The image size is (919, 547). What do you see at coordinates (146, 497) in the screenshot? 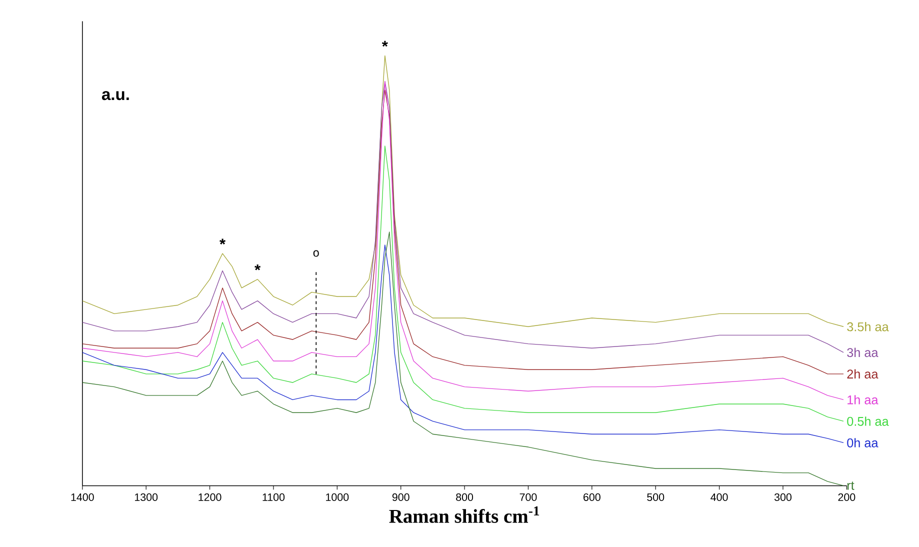
I see `x-tick-label: 1300` at bounding box center [146, 497].